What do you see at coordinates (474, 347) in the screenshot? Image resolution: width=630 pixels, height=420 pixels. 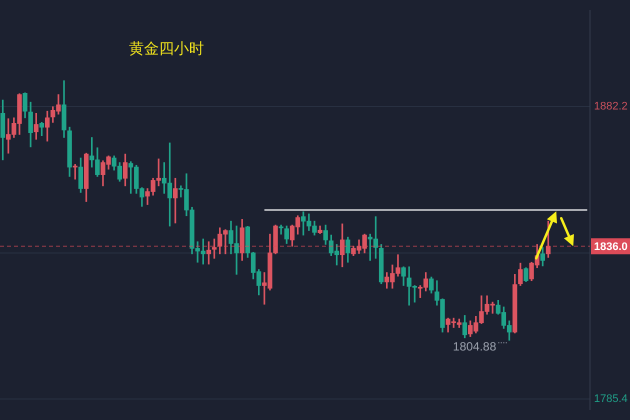 I see `annotation: 1804.88` at bounding box center [474, 347].